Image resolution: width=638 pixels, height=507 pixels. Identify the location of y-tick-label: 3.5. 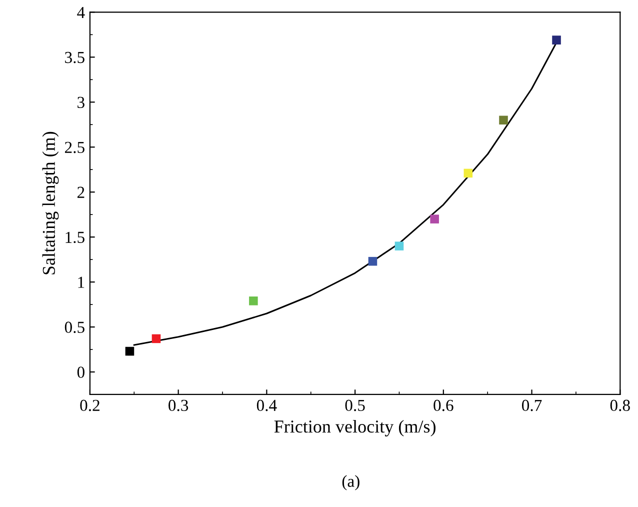
(74, 58).